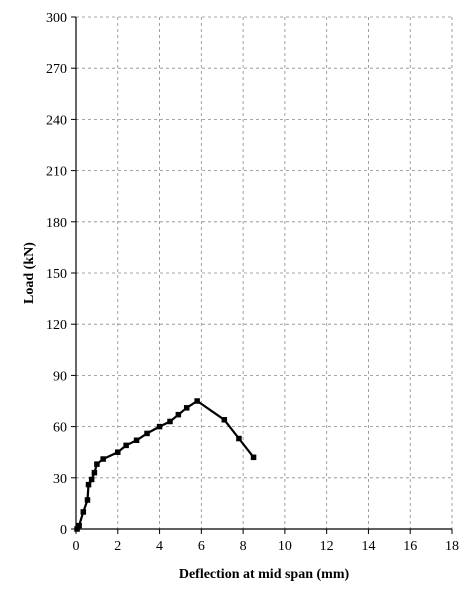  I want to click on x-tick-label: 0, so click(76, 546).